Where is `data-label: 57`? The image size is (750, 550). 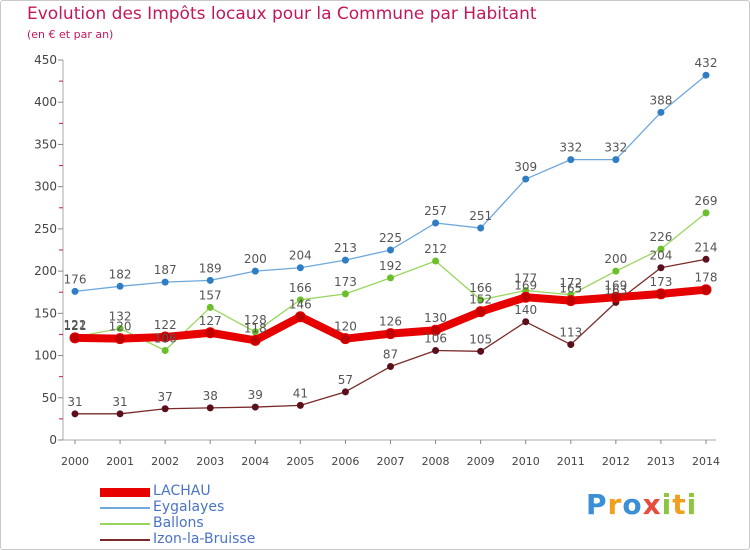
data-label: 57 is located at coordinates (345, 380).